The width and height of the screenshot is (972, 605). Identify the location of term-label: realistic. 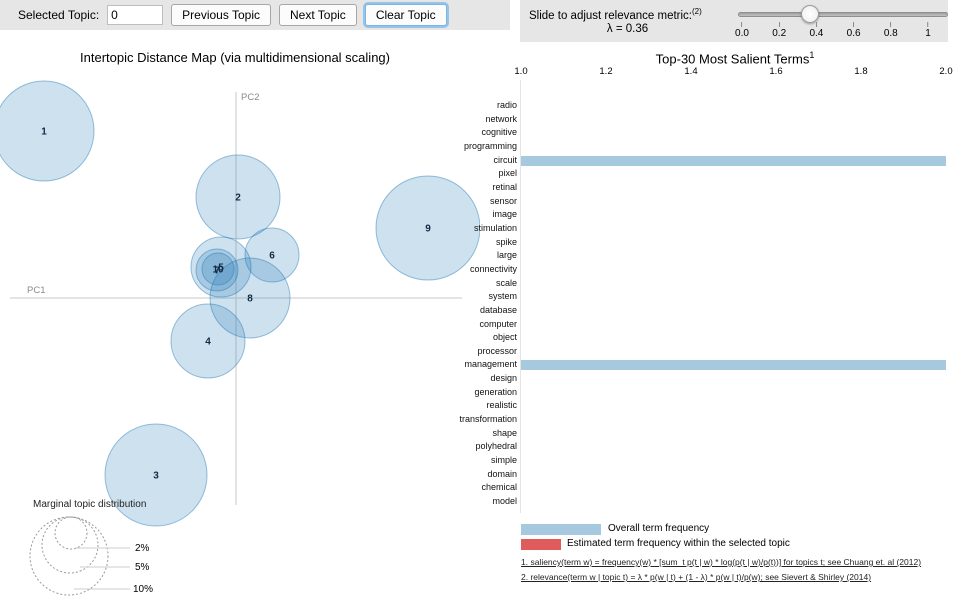
(501, 405).